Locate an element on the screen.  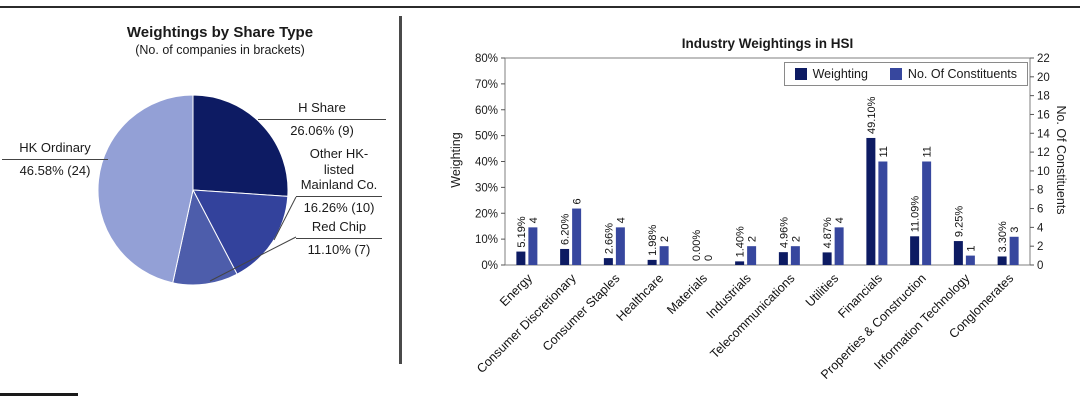
bar-chart-title: Industry Weightings in HSI is located at coordinates (767, 43).